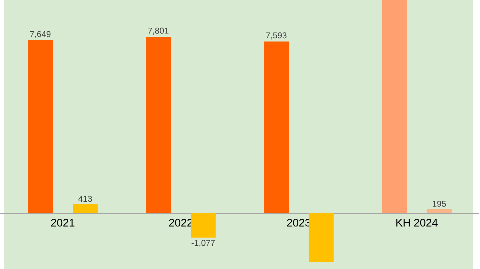 The width and height of the screenshot is (480, 269). I want to click on x-tick-label: KH 2024, so click(417, 222).